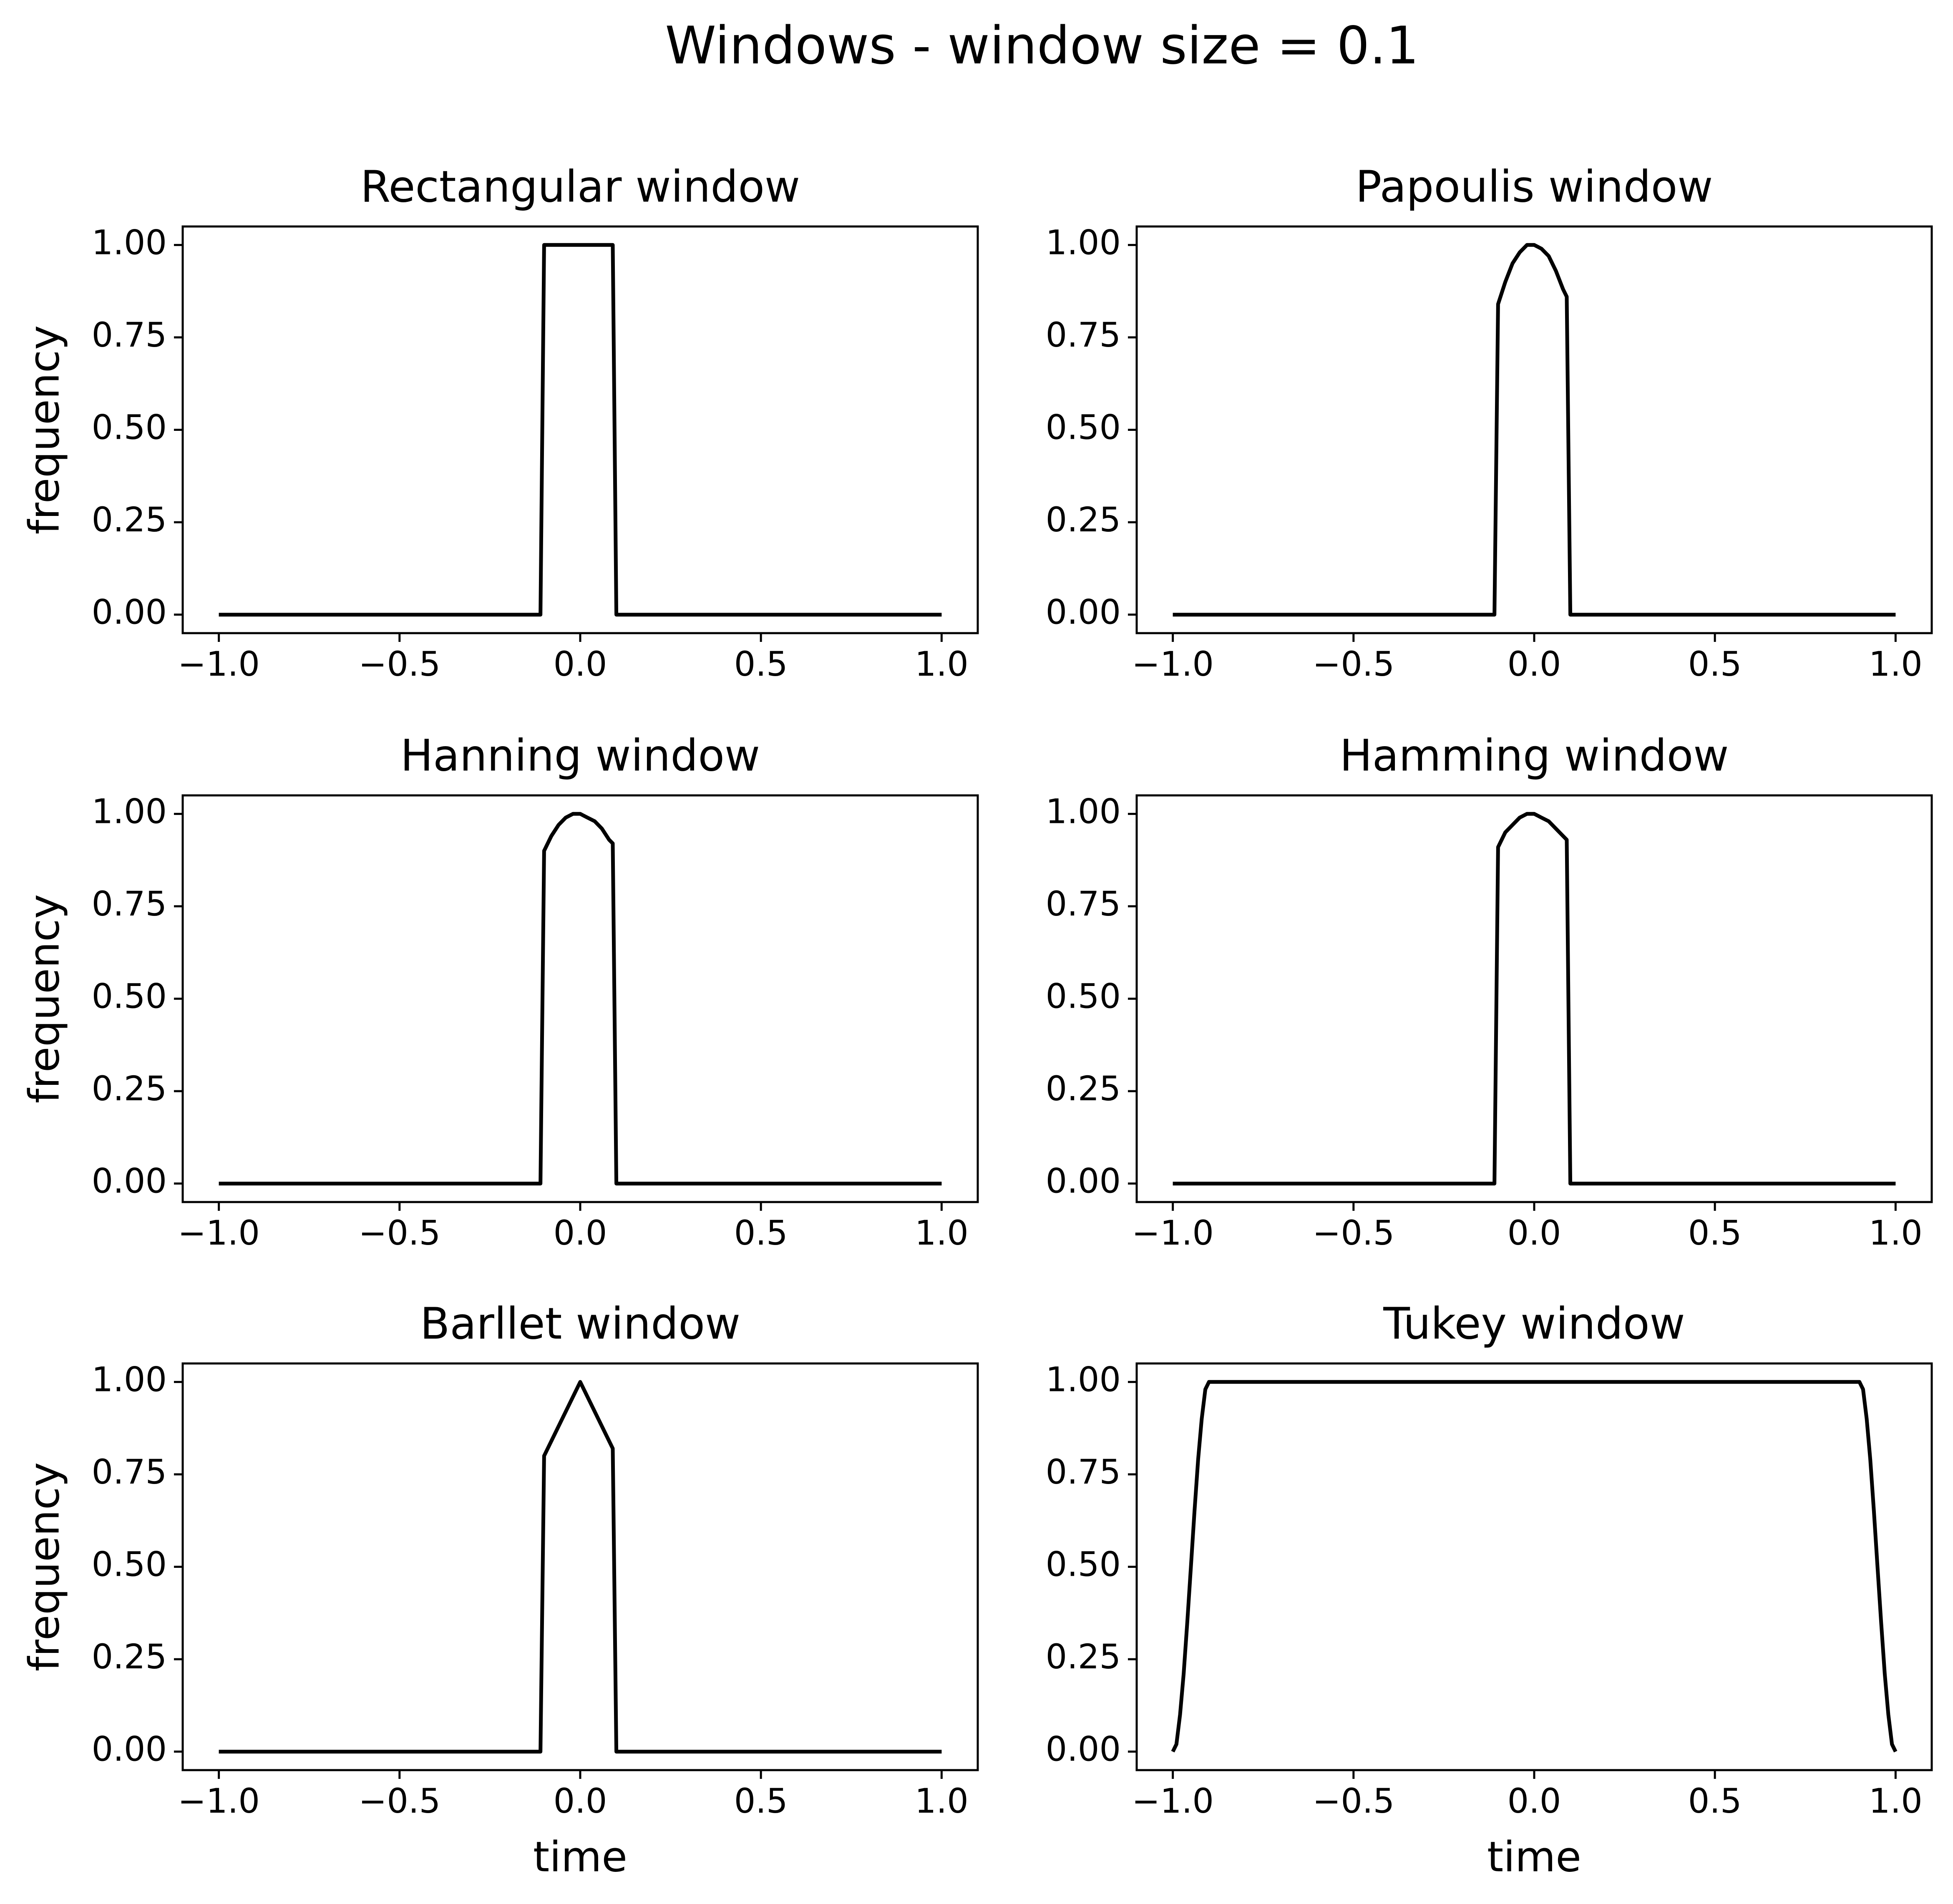 This screenshot has height=1904, width=1953. Describe the element at coordinates (1534, 186) in the screenshot. I see `subplot-title: Papoulis window` at that location.